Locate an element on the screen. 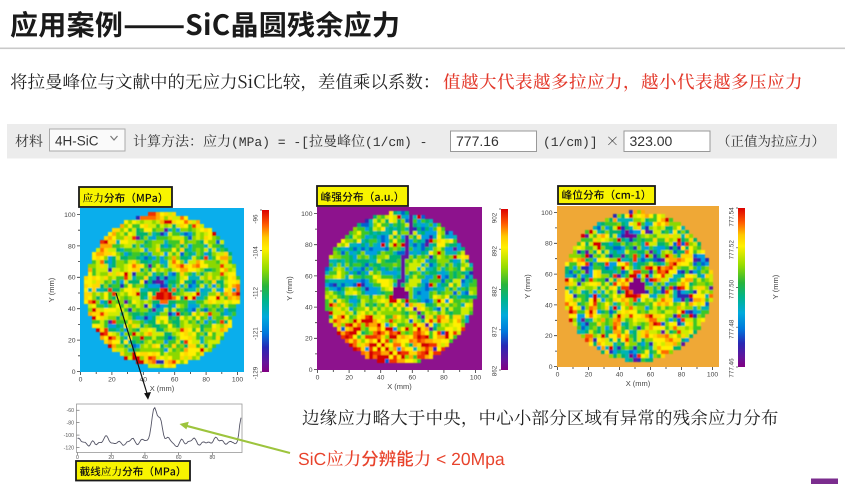 This screenshot has width=845, height=484. svg-text: 4H-SiC is located at coordinates (77, 141).